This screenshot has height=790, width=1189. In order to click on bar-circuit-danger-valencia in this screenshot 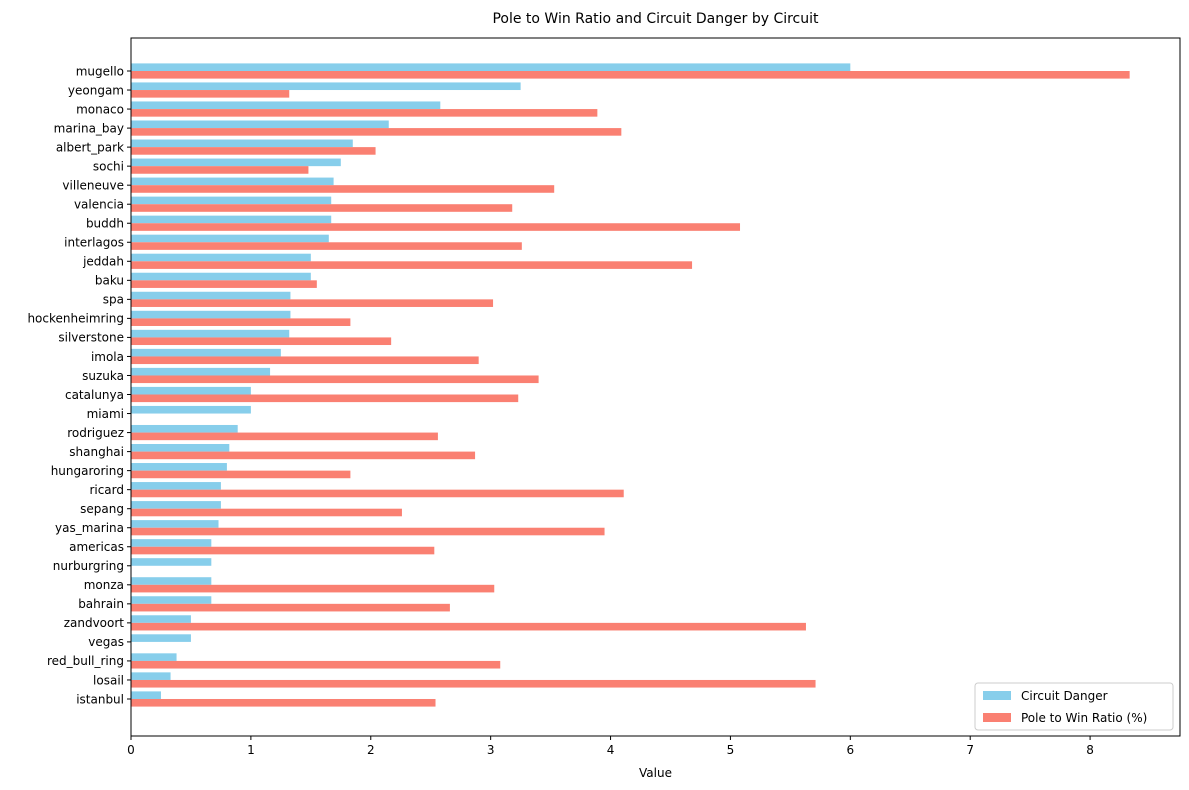, I will do `click(231, 200)`.